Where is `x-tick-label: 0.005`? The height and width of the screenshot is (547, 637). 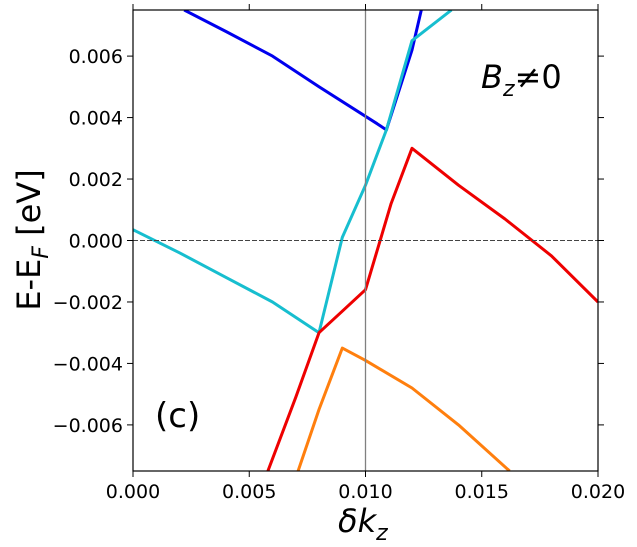
x-tick-label: 0.005 is located at coordinates (249, 492).